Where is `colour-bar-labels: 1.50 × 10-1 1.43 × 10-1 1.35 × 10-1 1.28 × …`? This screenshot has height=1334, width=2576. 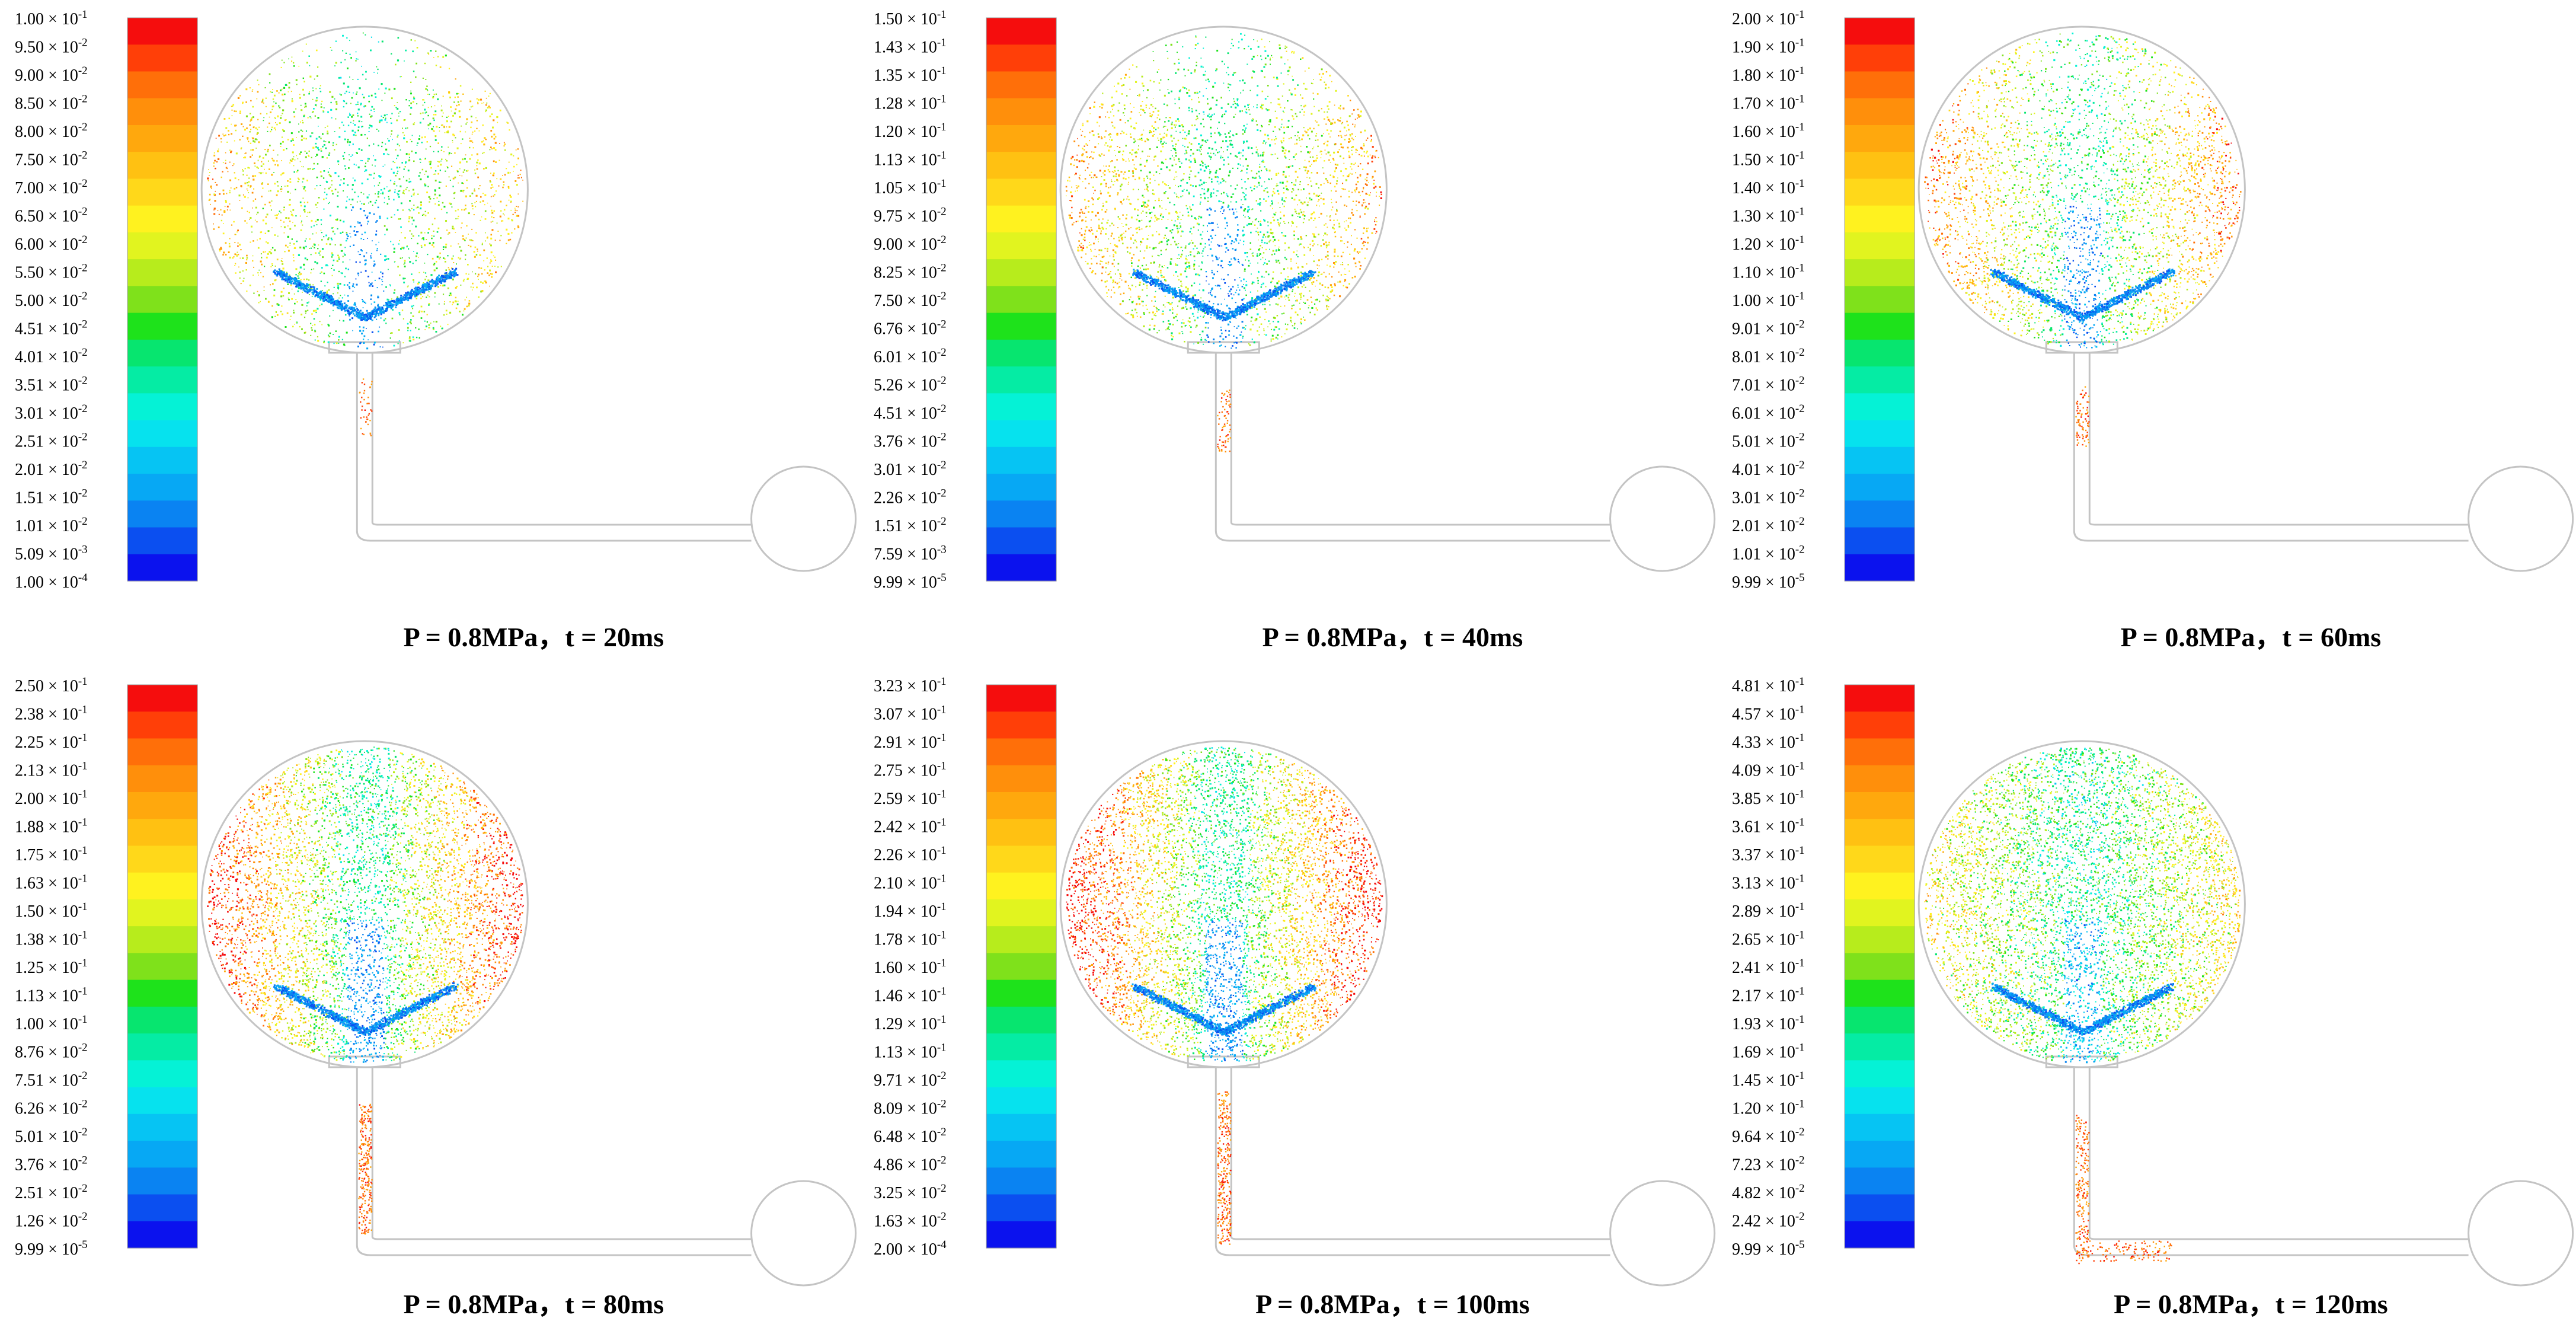 colour-bar-labels: 1.50 × 10-1 1.43 × 10-1 1.35 × 10-1 1.28 × … is located at coordinates (910, 300).